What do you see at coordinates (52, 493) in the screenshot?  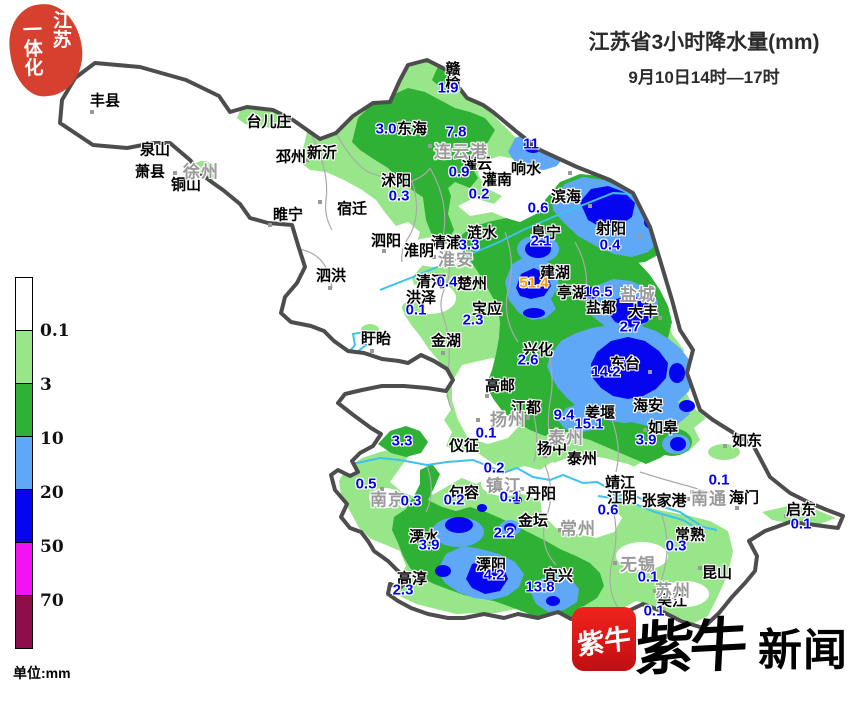 I see `legend-tick-label: 20` at bounding box center [52, 493].